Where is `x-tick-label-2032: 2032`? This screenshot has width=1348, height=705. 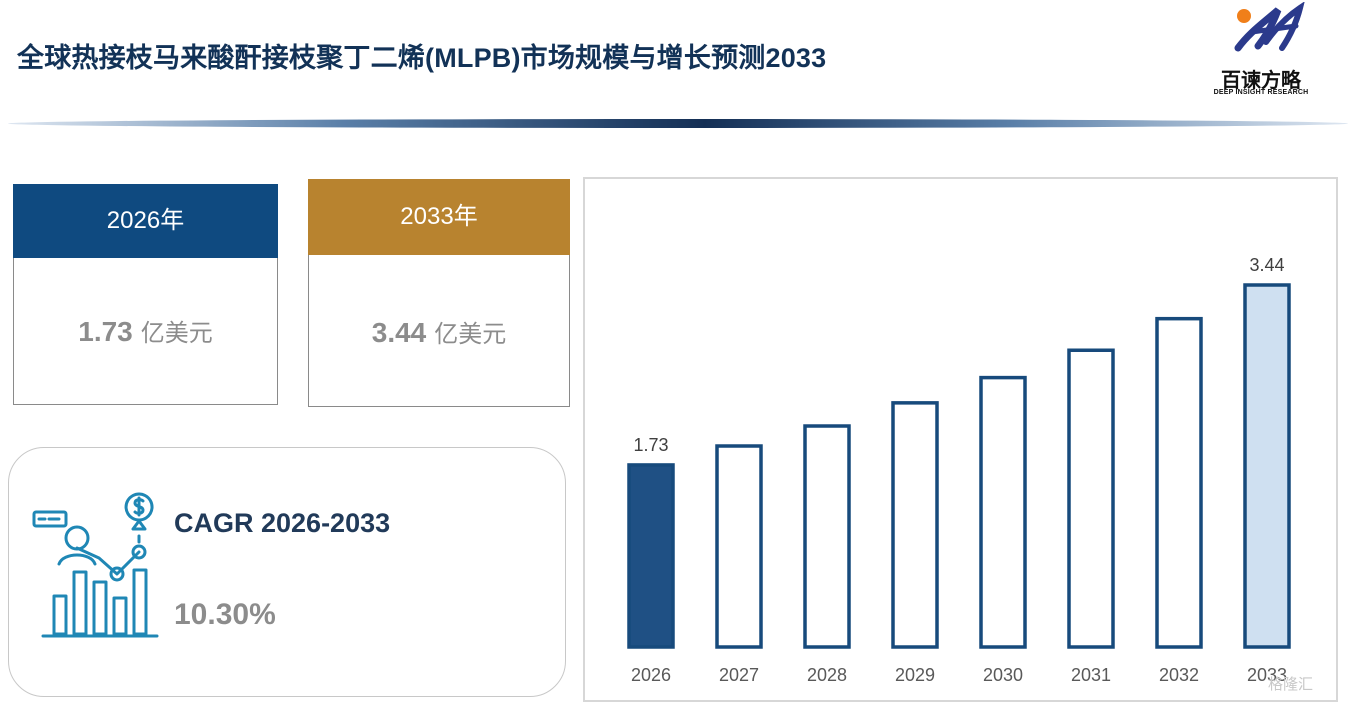 x-tick-label-2032: 2032 is located at coordinates (1179, 675).